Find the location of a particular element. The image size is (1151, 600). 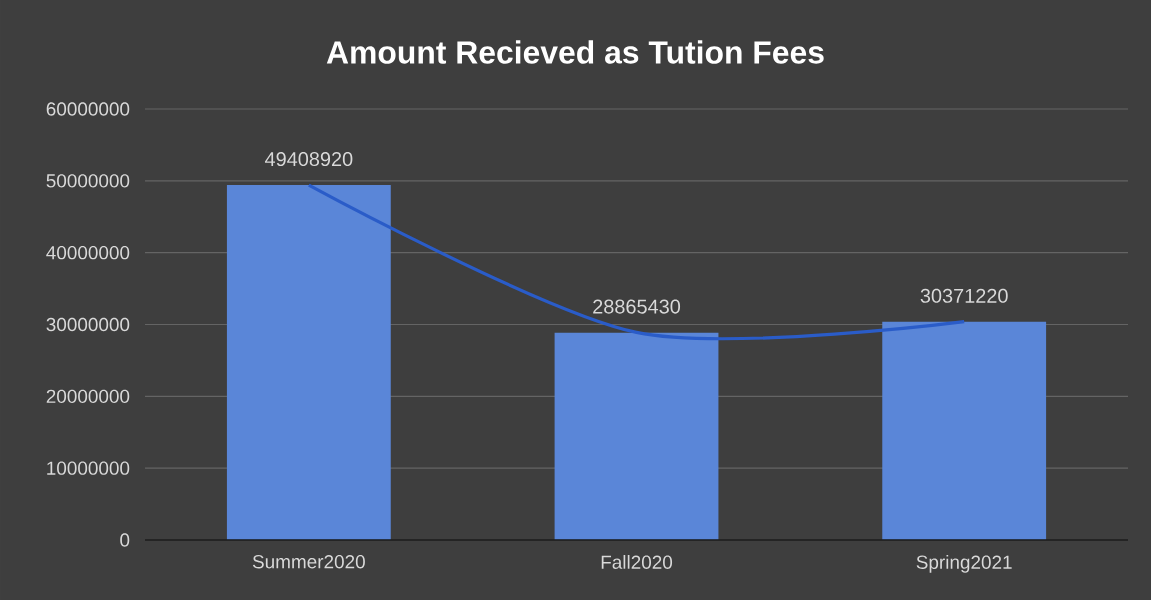

chart-title: Amount Recieved as Tution Fees is located at coordinates (575, 52).